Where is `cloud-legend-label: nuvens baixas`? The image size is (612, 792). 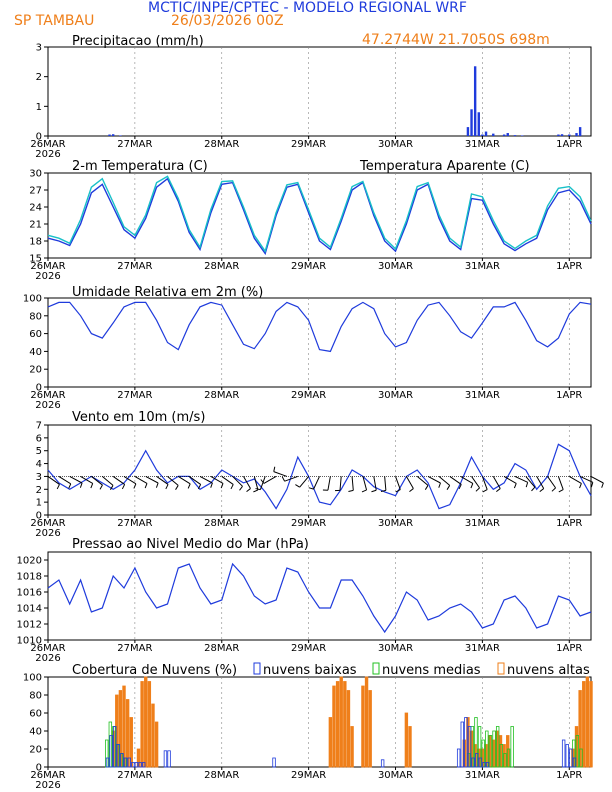
cloud-legend-label: nuvens baixas is located at coordinates (310, 670).